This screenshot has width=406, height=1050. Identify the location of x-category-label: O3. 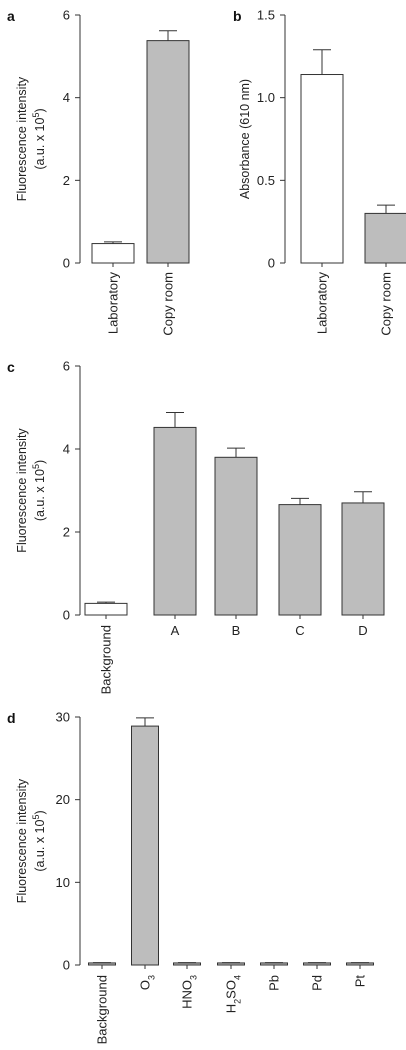
(147, 982).